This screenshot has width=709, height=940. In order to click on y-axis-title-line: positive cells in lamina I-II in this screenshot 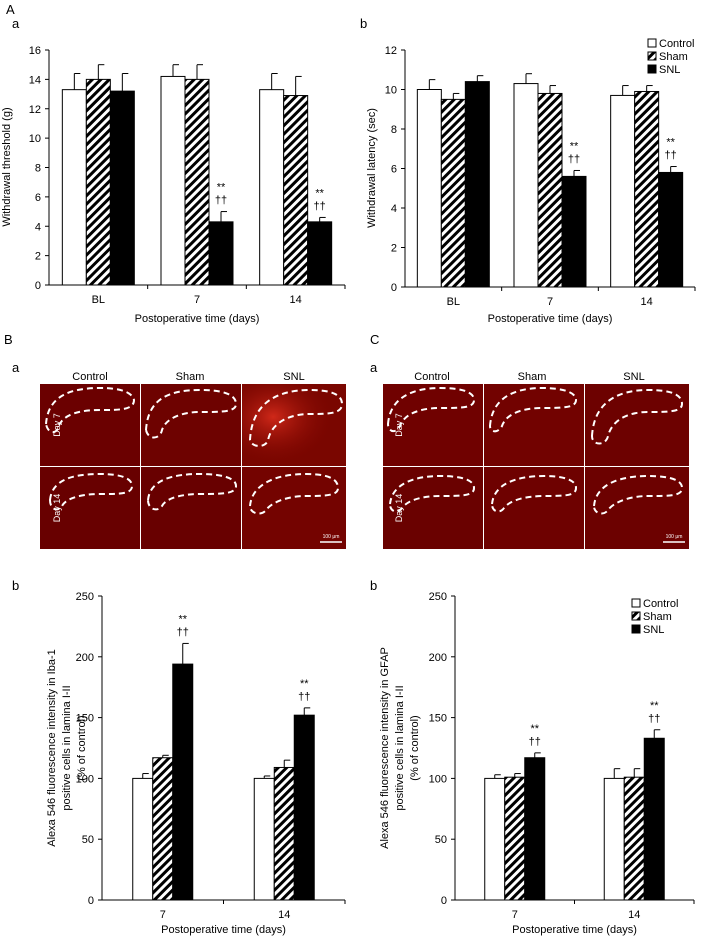, I will do `click(67, 747)`.